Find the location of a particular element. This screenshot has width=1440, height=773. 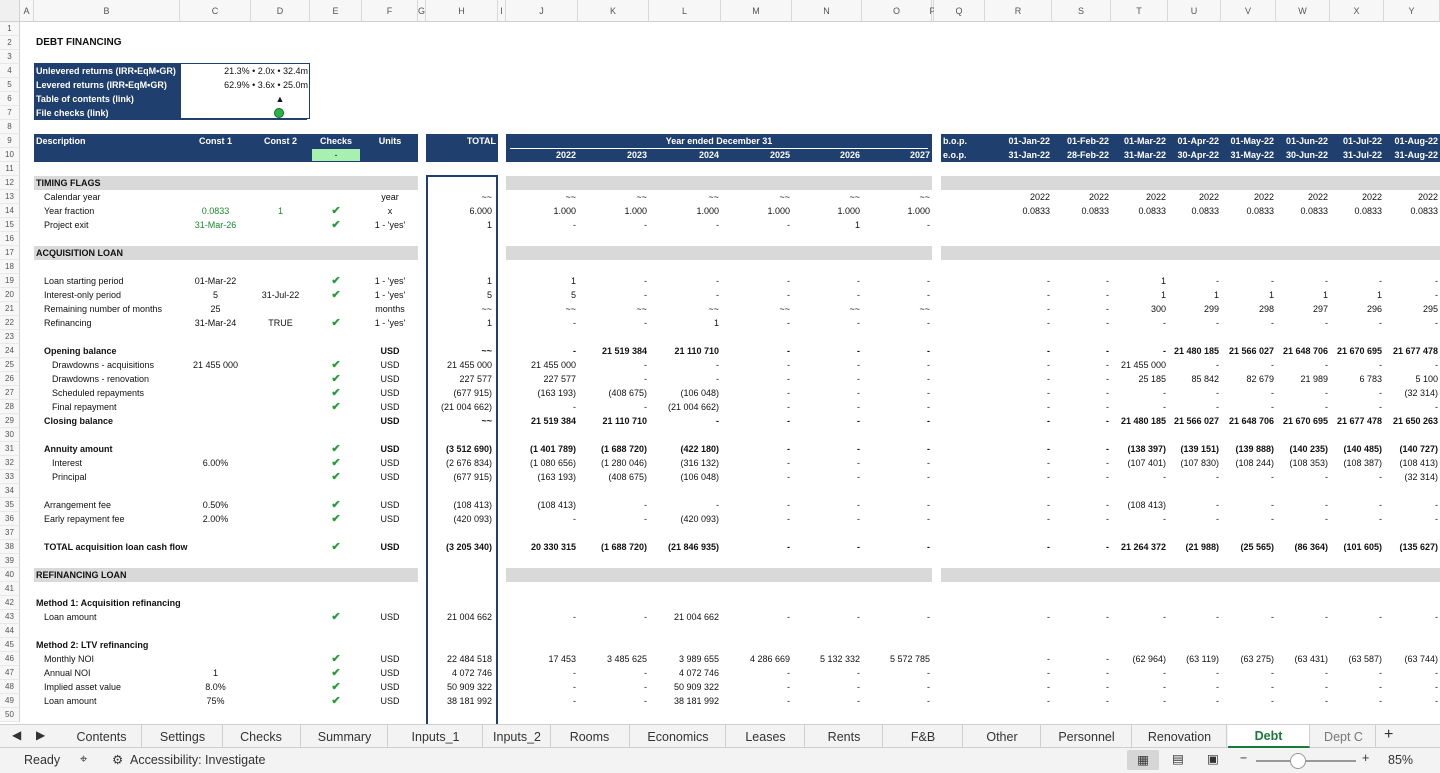

row-header: 39 is located at coordinates (10, 561).